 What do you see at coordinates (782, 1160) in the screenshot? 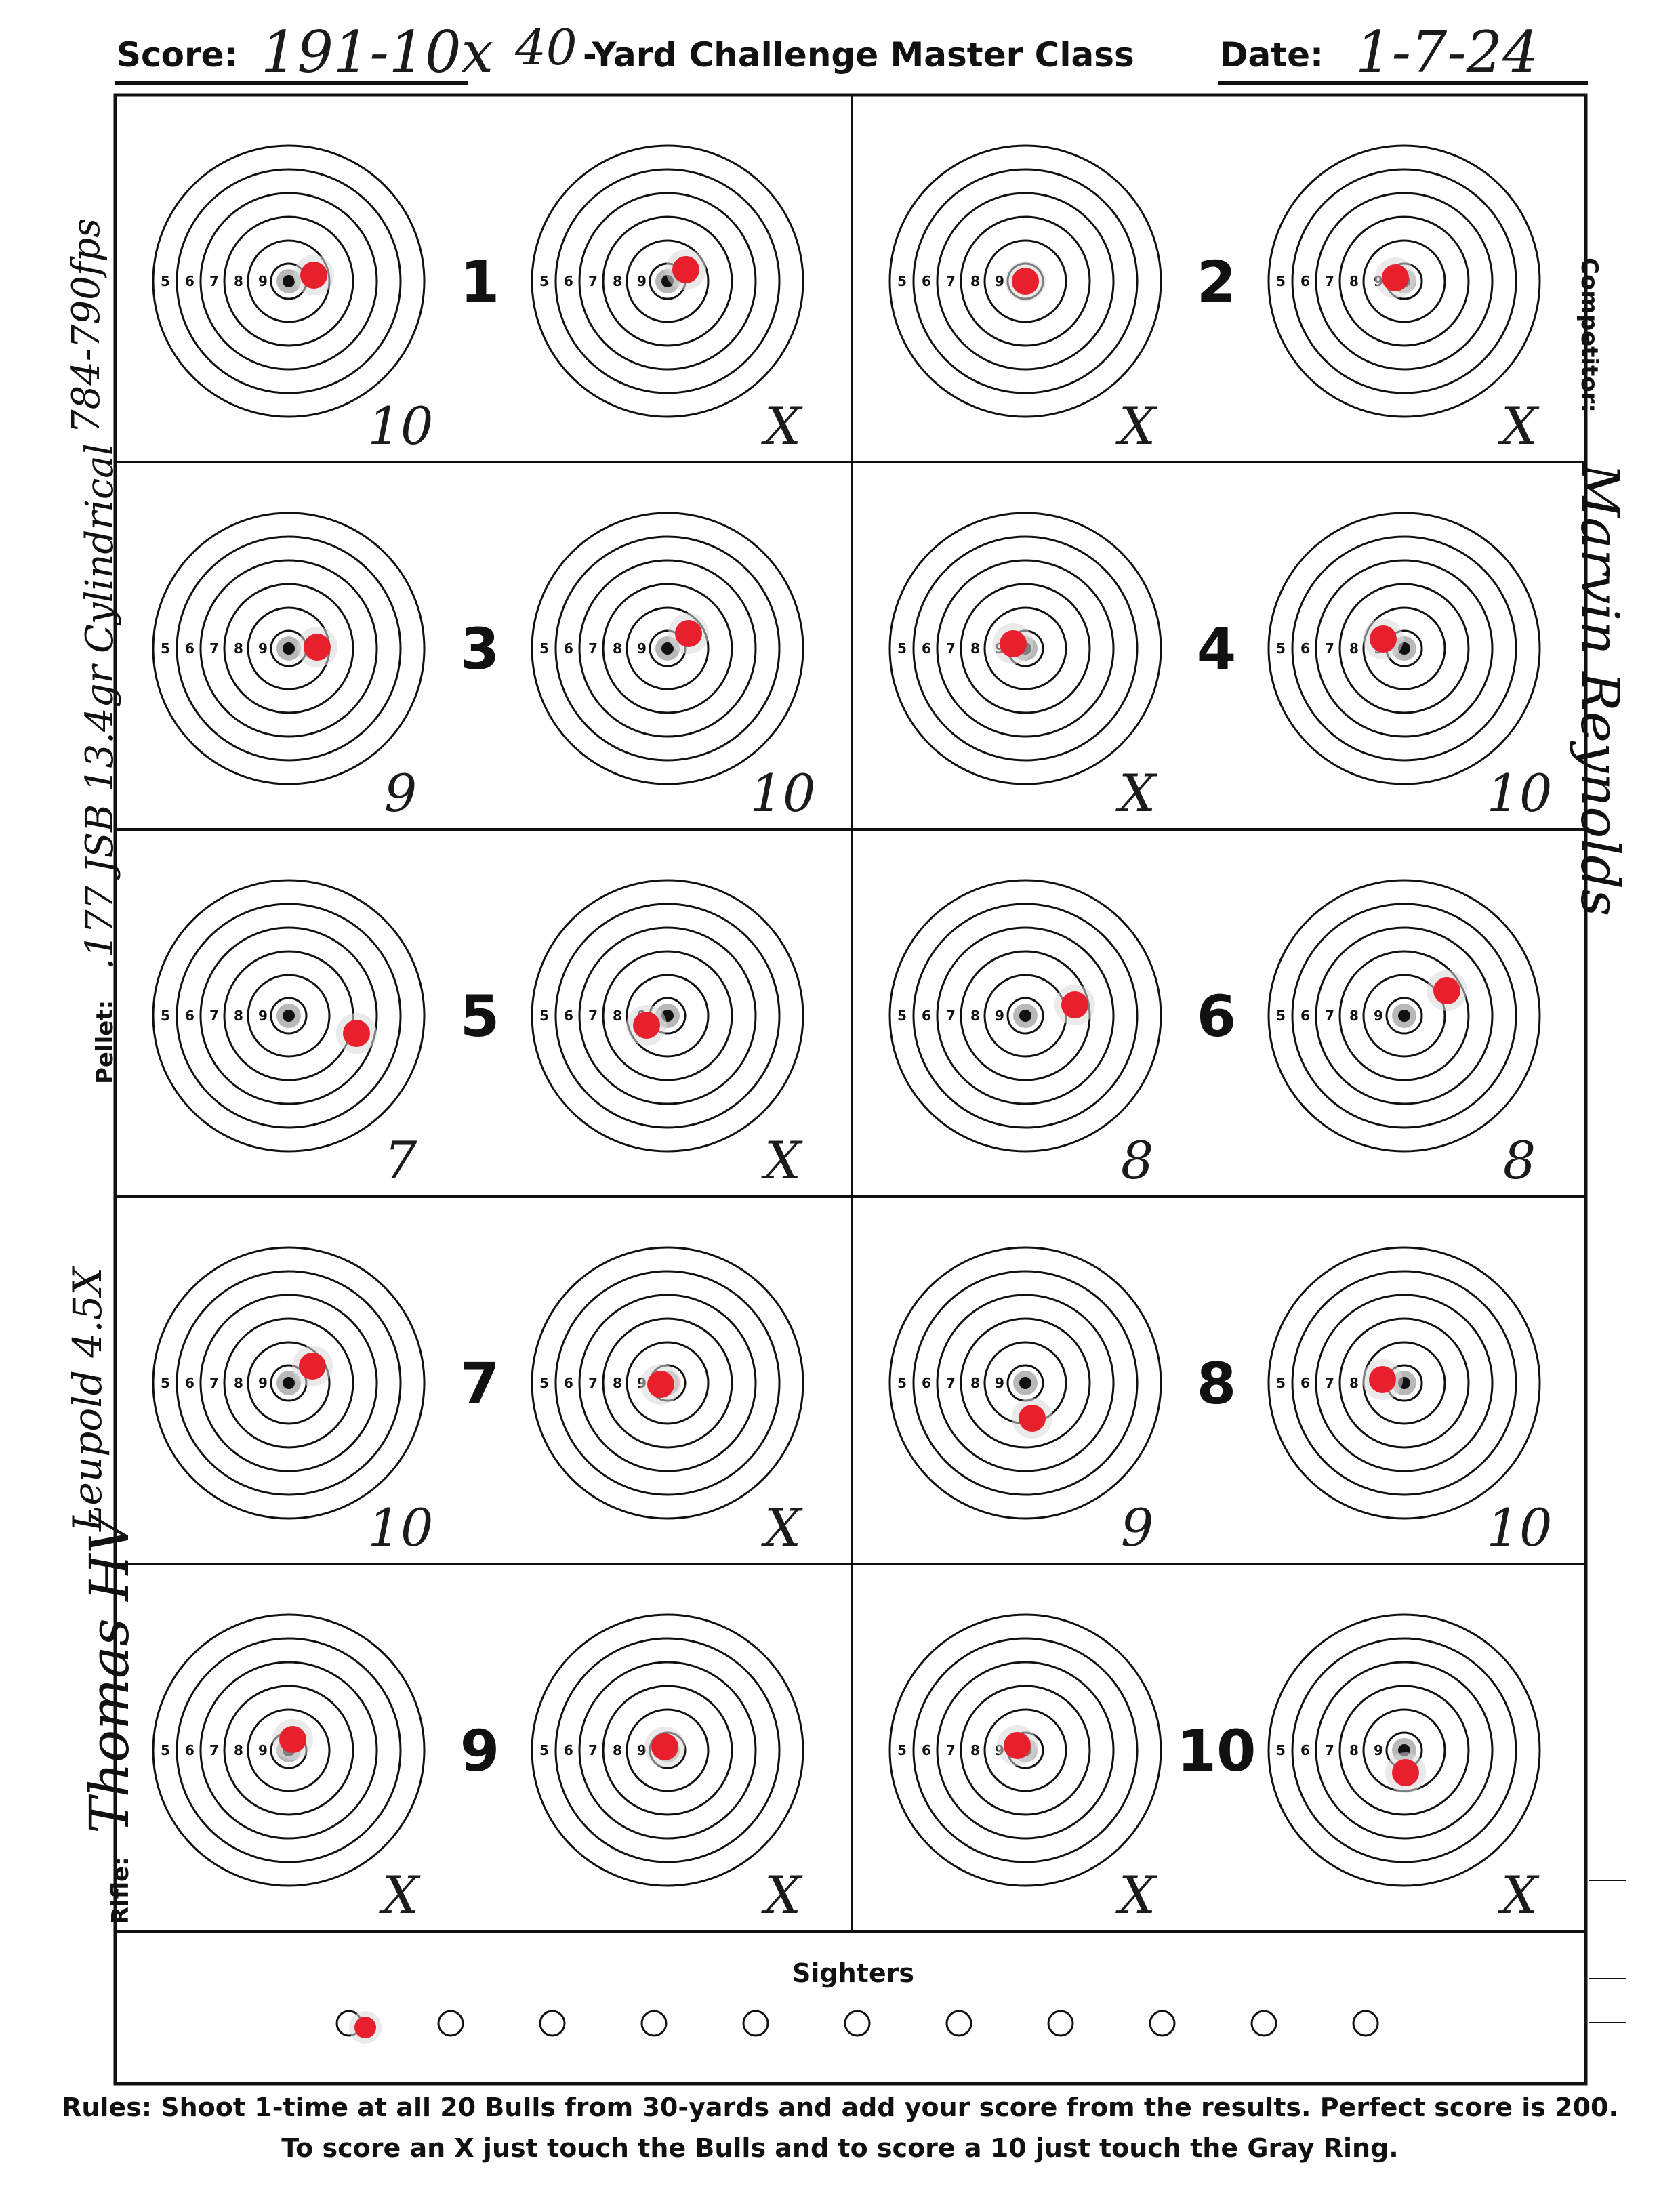
I see `score-mark-right: X` at bounding box center [782, 1160].